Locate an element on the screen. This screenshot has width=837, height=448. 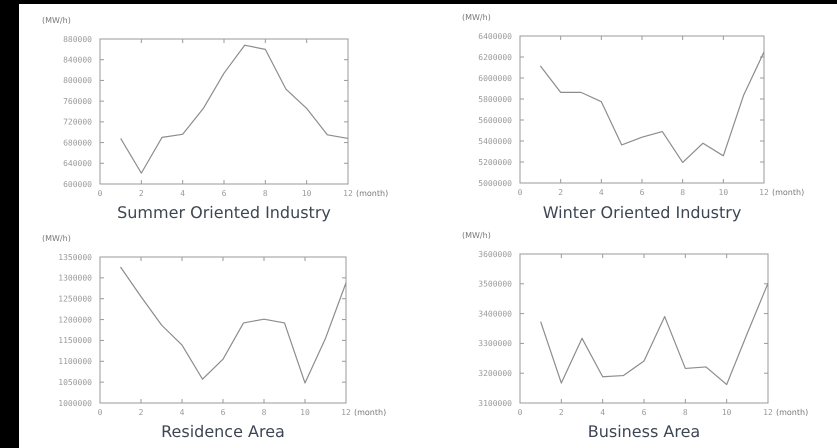
y-tick-label: 1300000 is located at coordinates (75, 278).